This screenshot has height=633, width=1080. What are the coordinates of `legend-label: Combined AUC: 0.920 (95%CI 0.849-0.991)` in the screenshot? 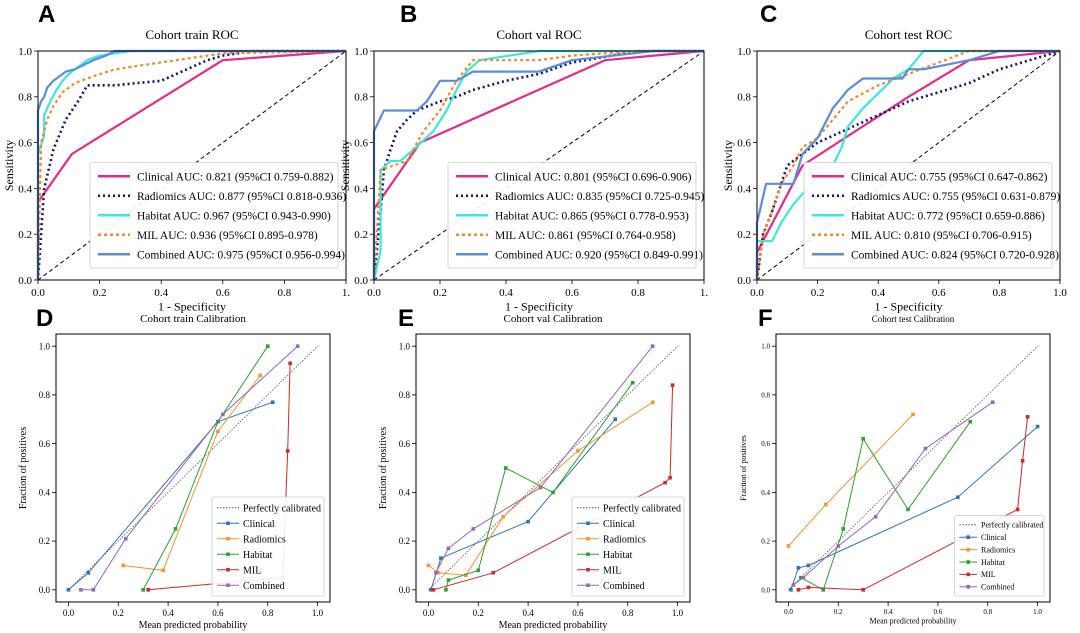 It's located at (599, 255).